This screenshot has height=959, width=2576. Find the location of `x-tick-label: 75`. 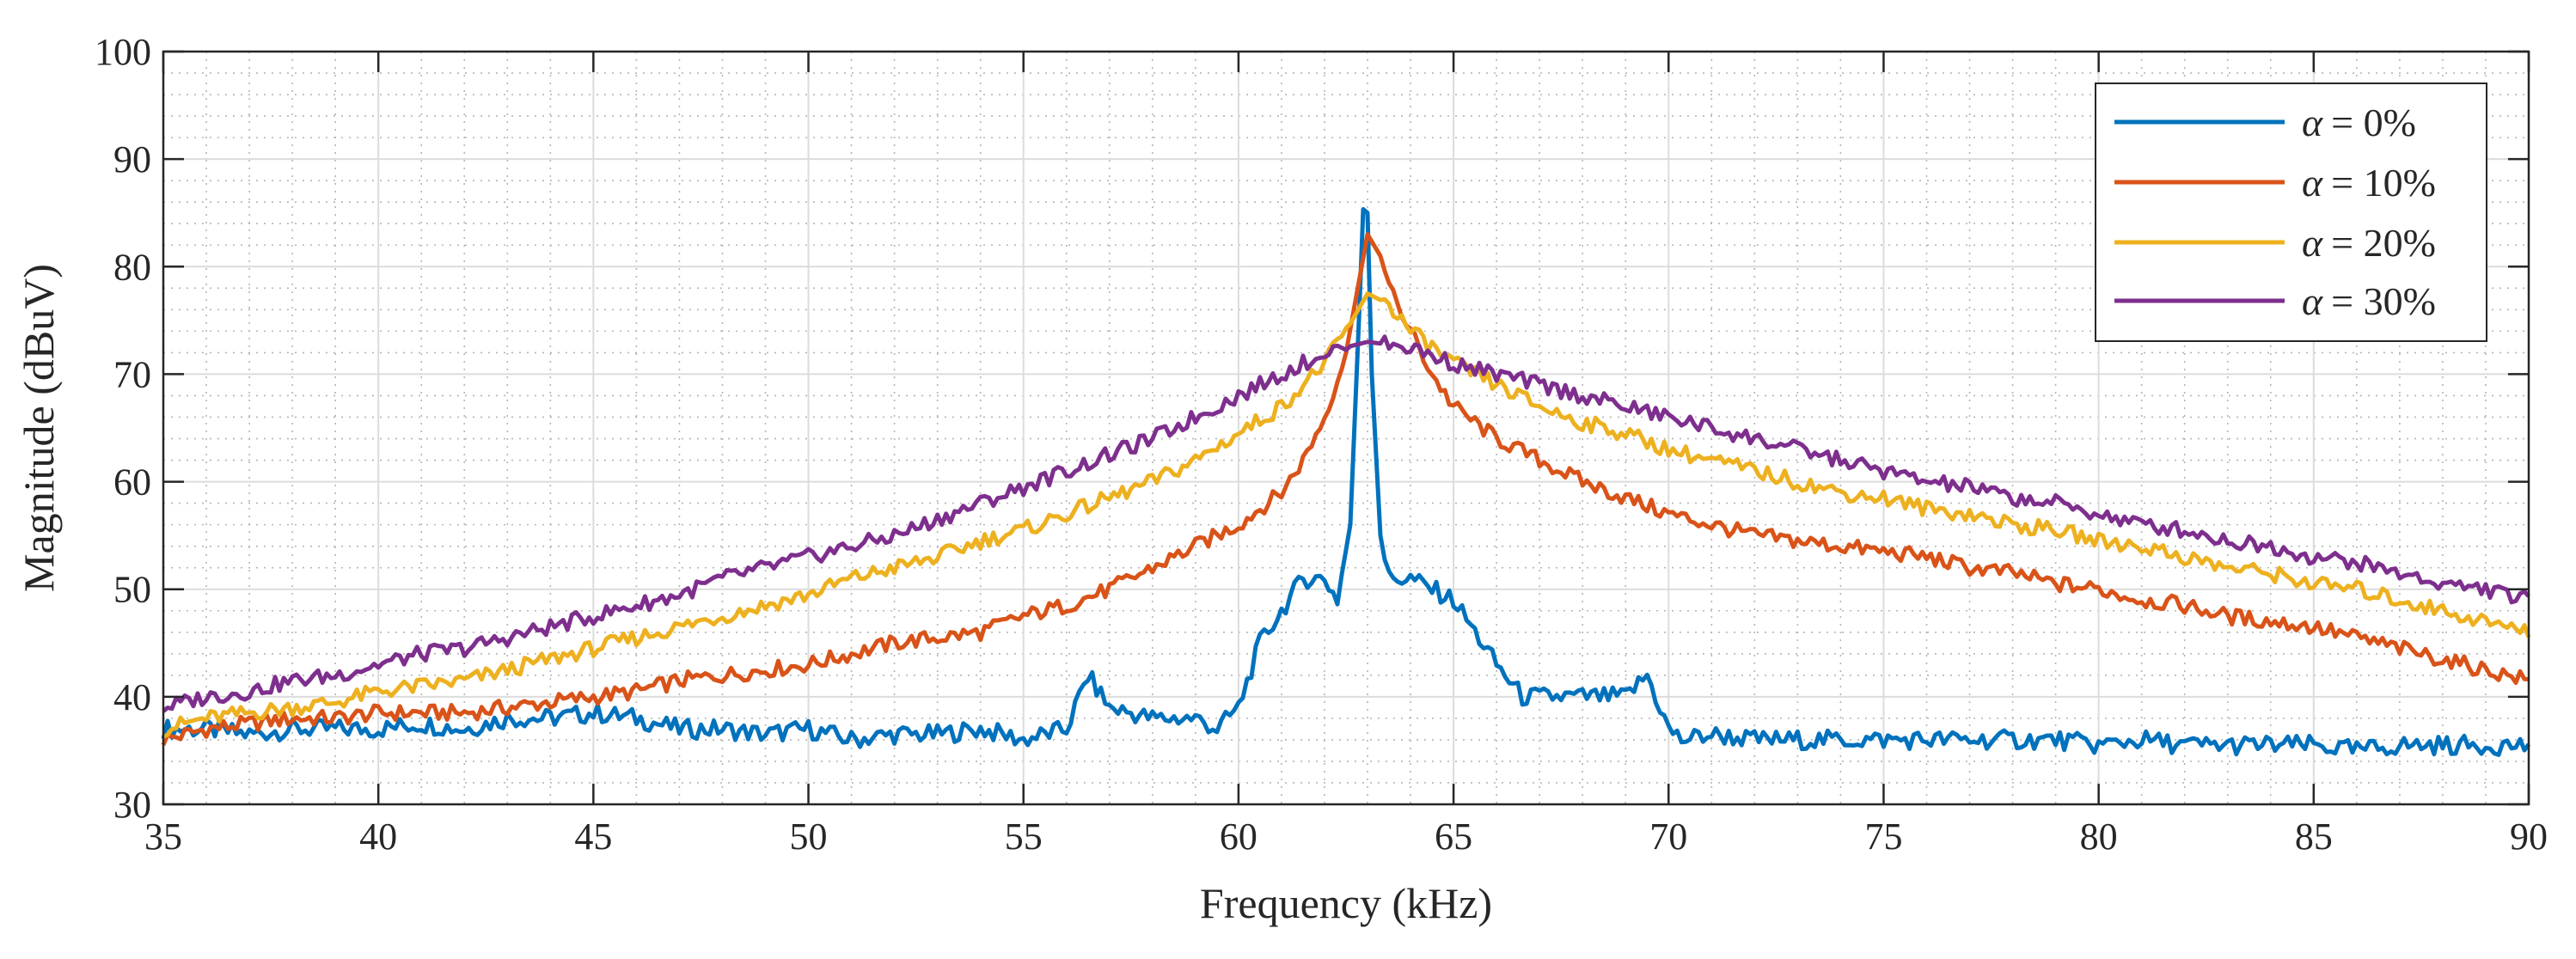

x-tick-label: 75 is located at coordinates (1883, 836).